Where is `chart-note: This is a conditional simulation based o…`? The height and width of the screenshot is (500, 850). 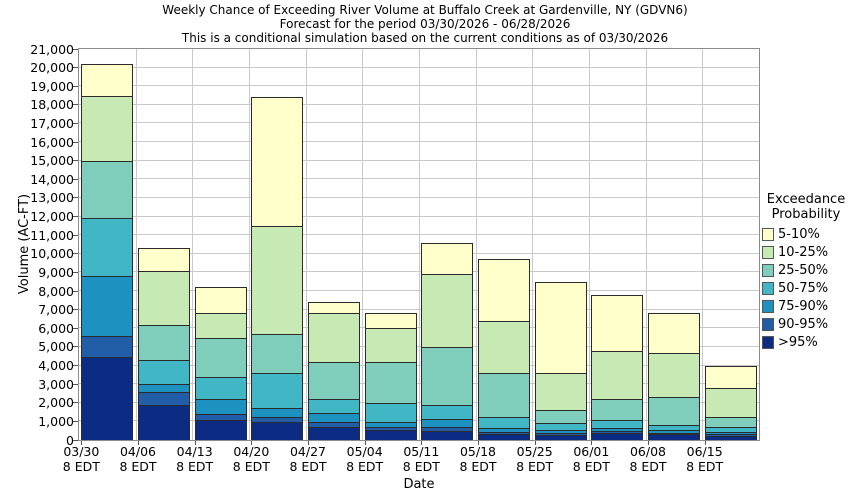
chart-note: This is a conditional simulation based o… is located at coordinates (425, 38).